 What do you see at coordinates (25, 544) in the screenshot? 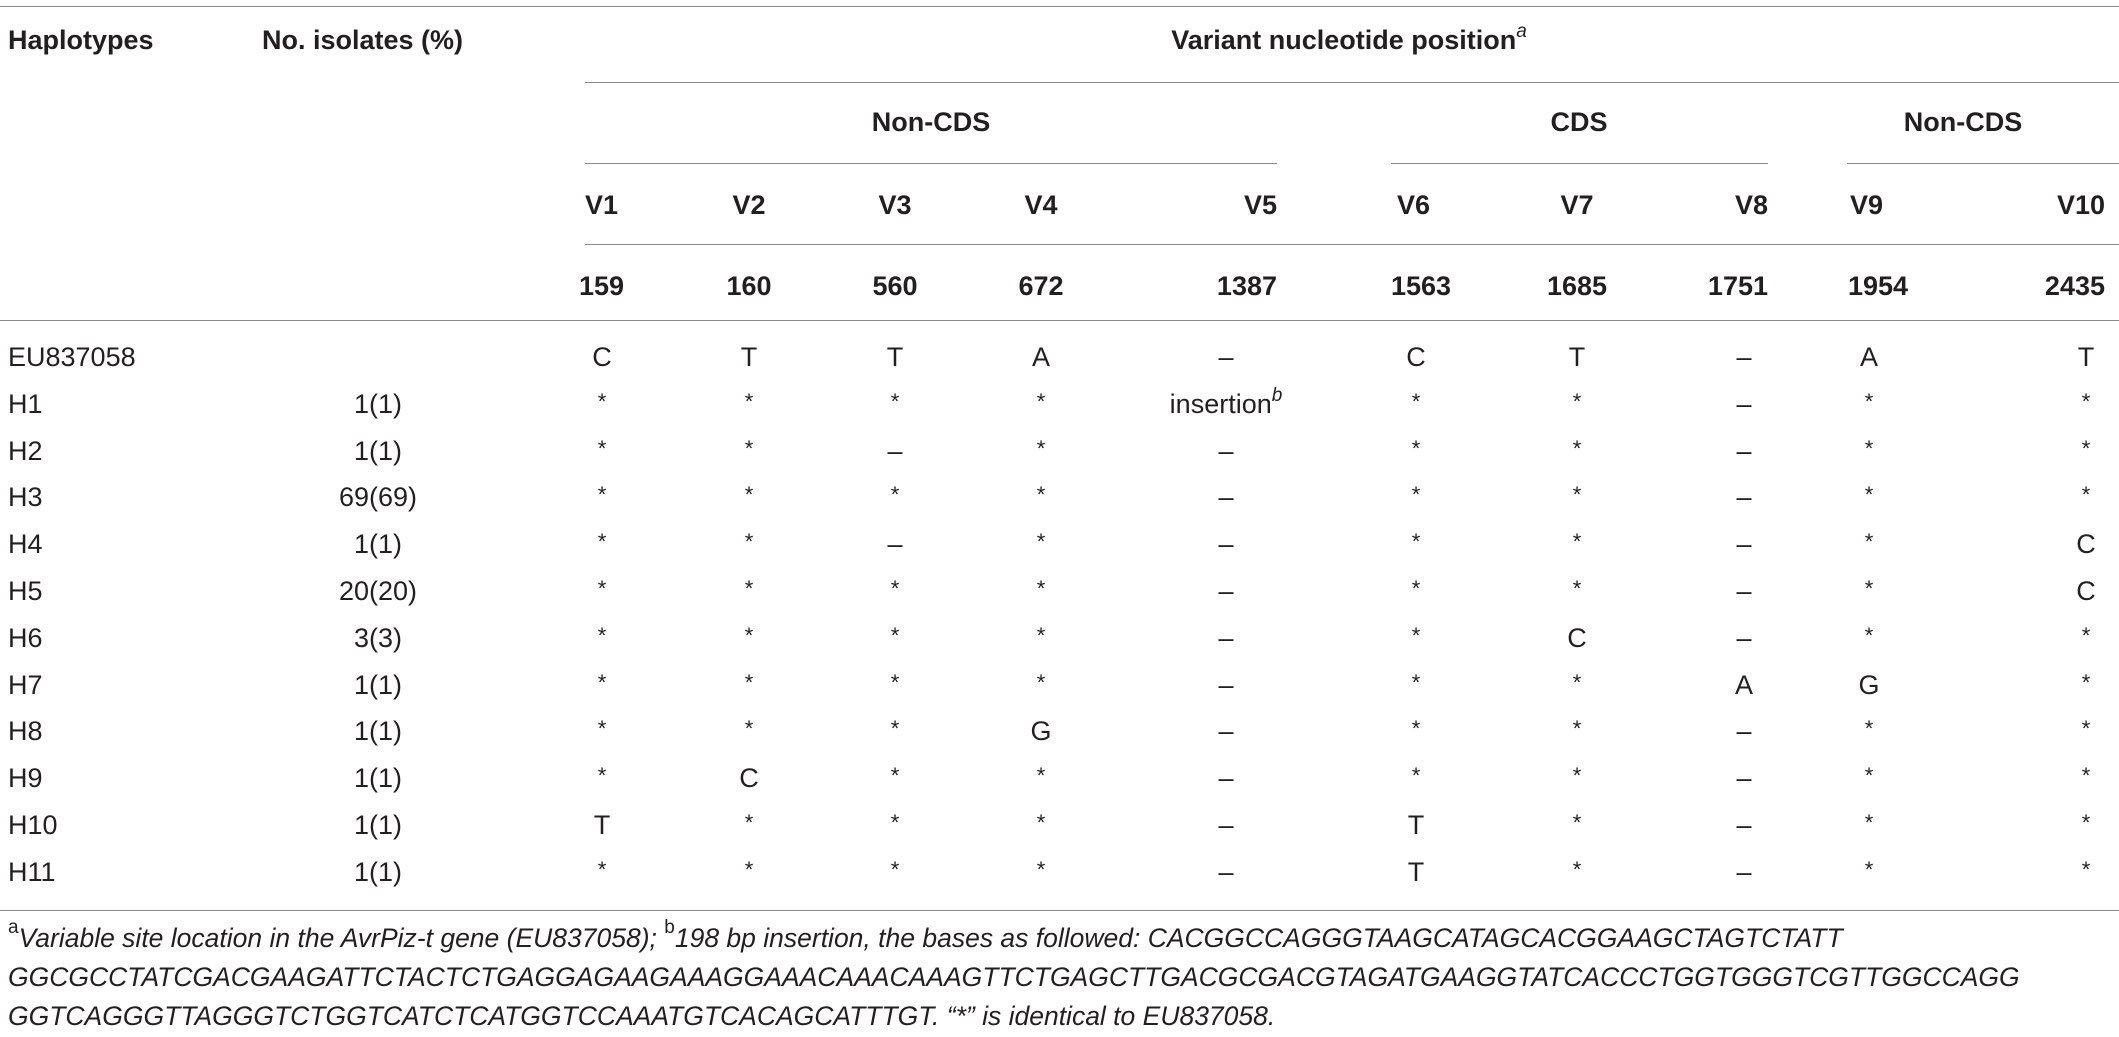
I see `row-haplotype: H4` at bounding box center [25, 544].